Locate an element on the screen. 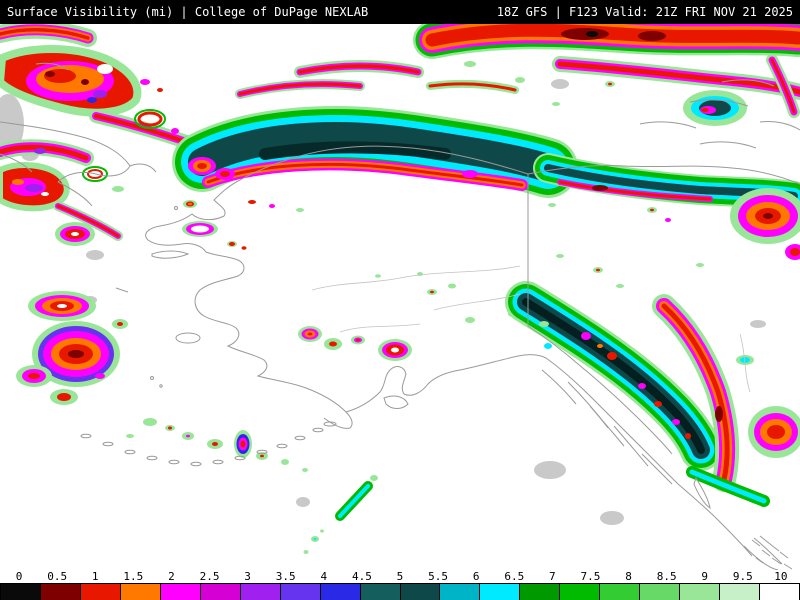 The image size is (800, 600). colorbar-tick-label: 6 is located at coordinates (476, 576).